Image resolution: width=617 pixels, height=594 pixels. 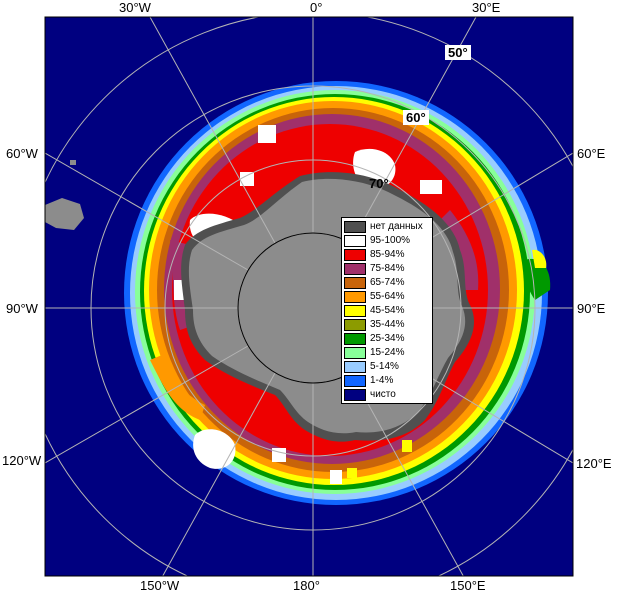 I want to click on legend-entry: 85-94%, so click(x=374, y=254).